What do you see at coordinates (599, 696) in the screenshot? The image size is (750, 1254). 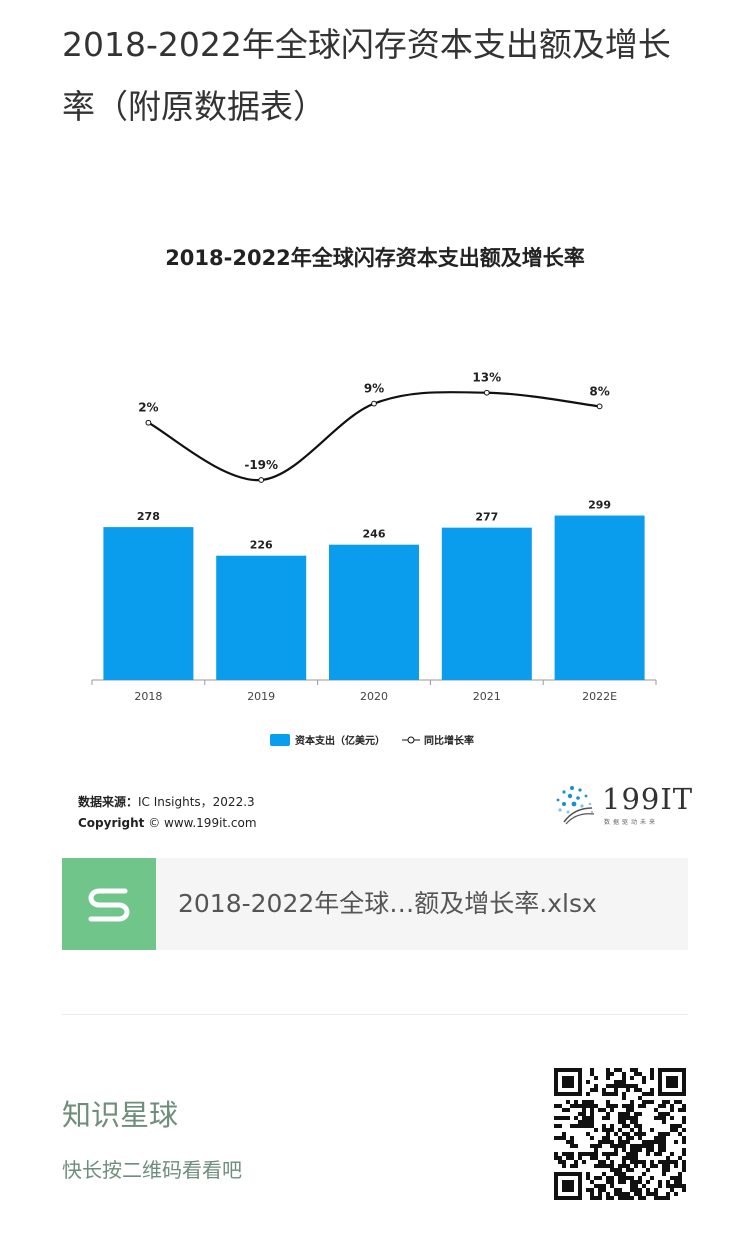 I see `x-tick-label: 2022E` at bounding box center [599, 696].